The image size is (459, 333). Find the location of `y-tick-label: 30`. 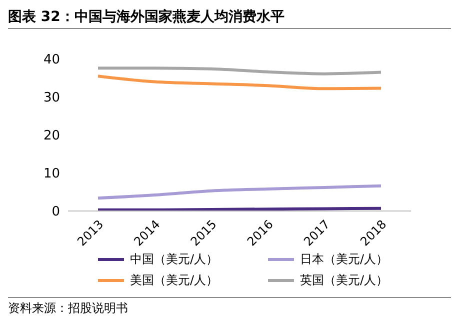

y-tick-label: 30 is located at coordinates (51, 98).